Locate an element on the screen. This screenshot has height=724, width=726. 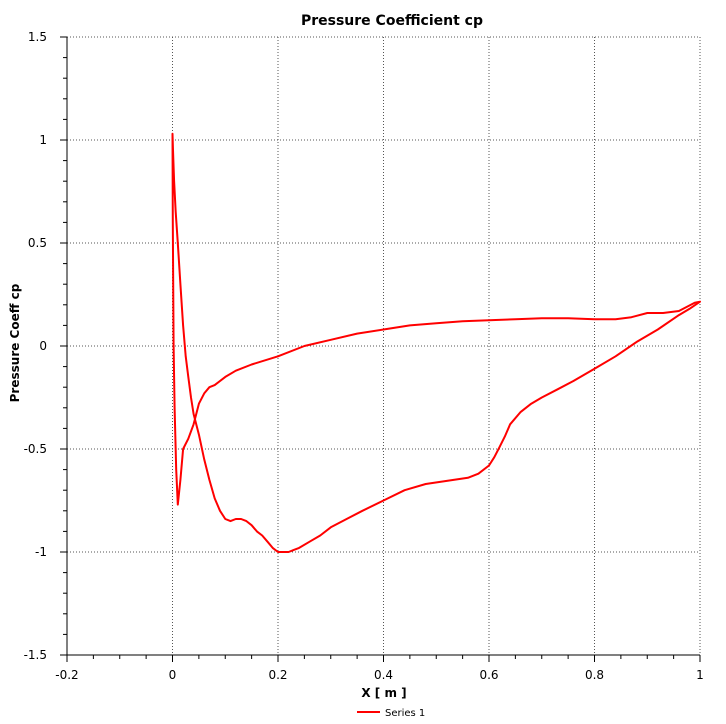
y-axis-label: Pressure Coeff cp is located at coordinates (15, 342).